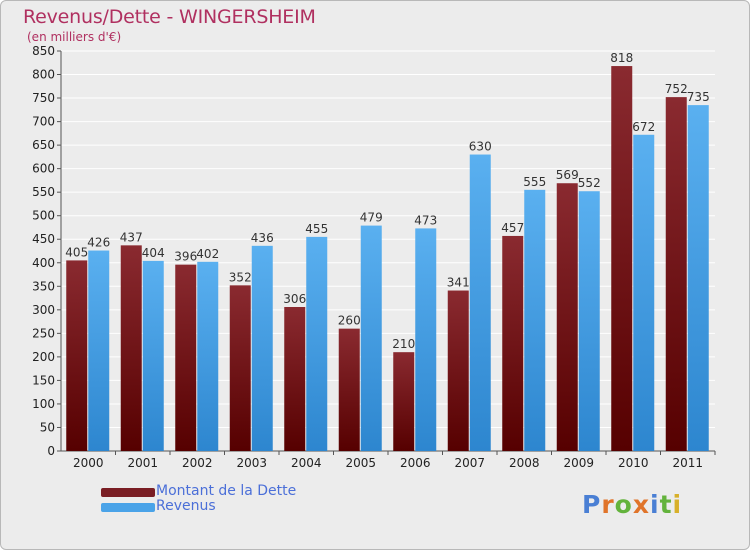 Image resolution: width=750 pixels, height=550 pixels. What do you see at coordinates (153, 253) in the screenshot?
I see `data-label-revenus: 404` at bounding box center [153, 253].